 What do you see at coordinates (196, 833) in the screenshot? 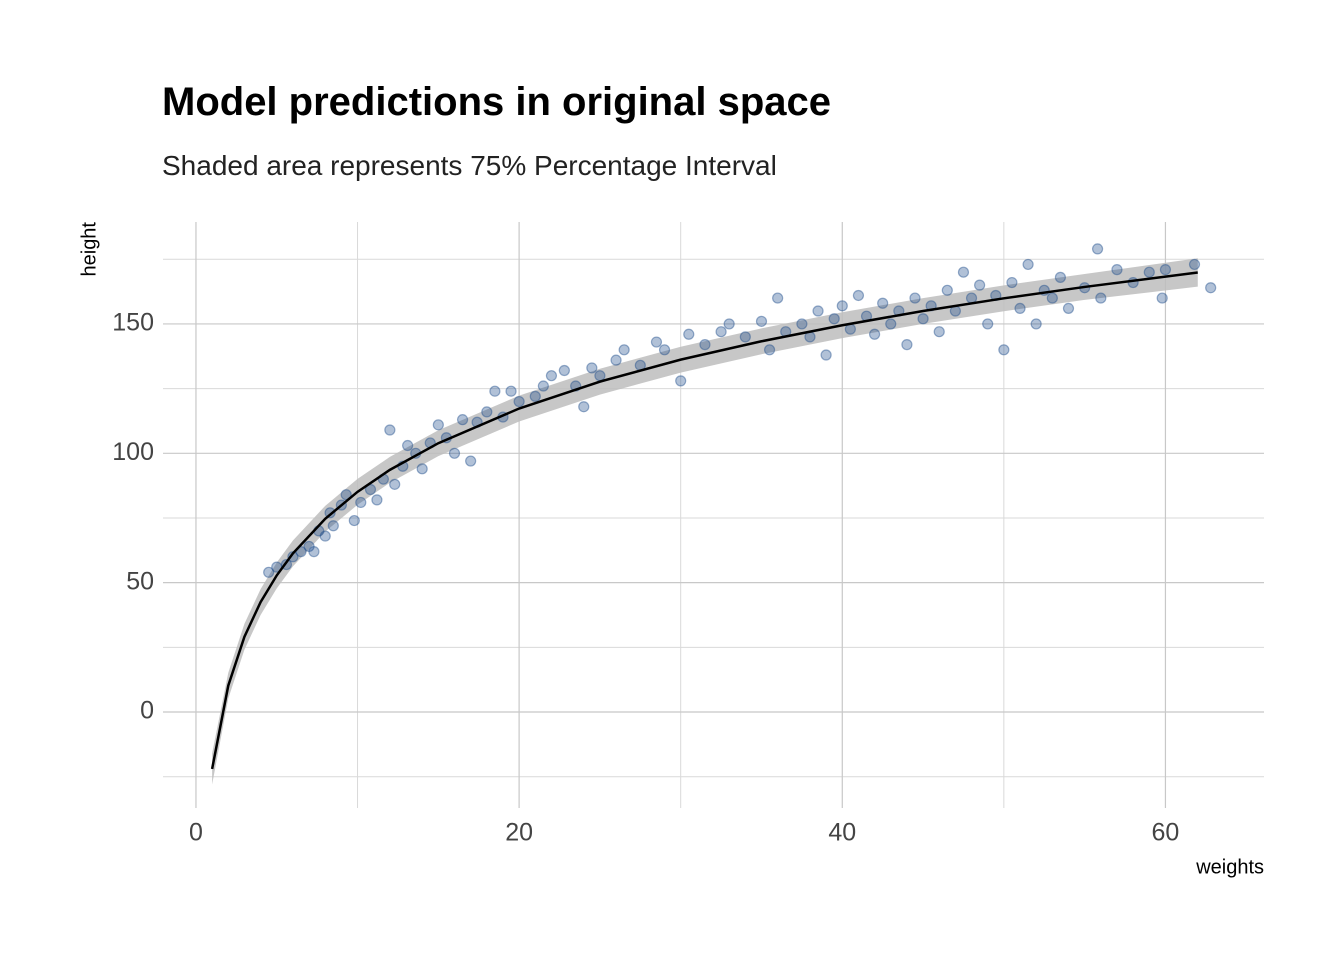
I see `x-tick-label: 0` at bounding box center [196, 833].